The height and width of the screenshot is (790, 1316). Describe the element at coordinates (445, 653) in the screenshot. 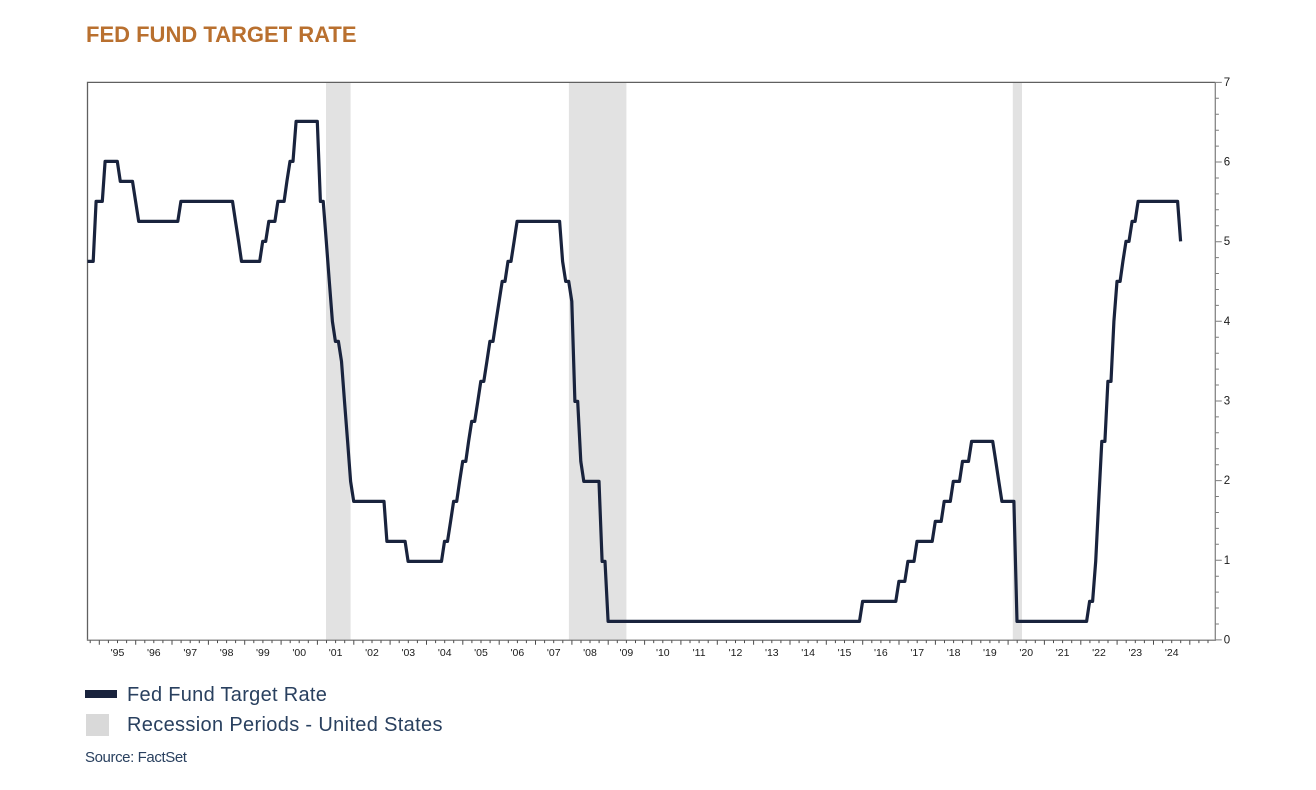

I see `svg-text: '04` at that location.